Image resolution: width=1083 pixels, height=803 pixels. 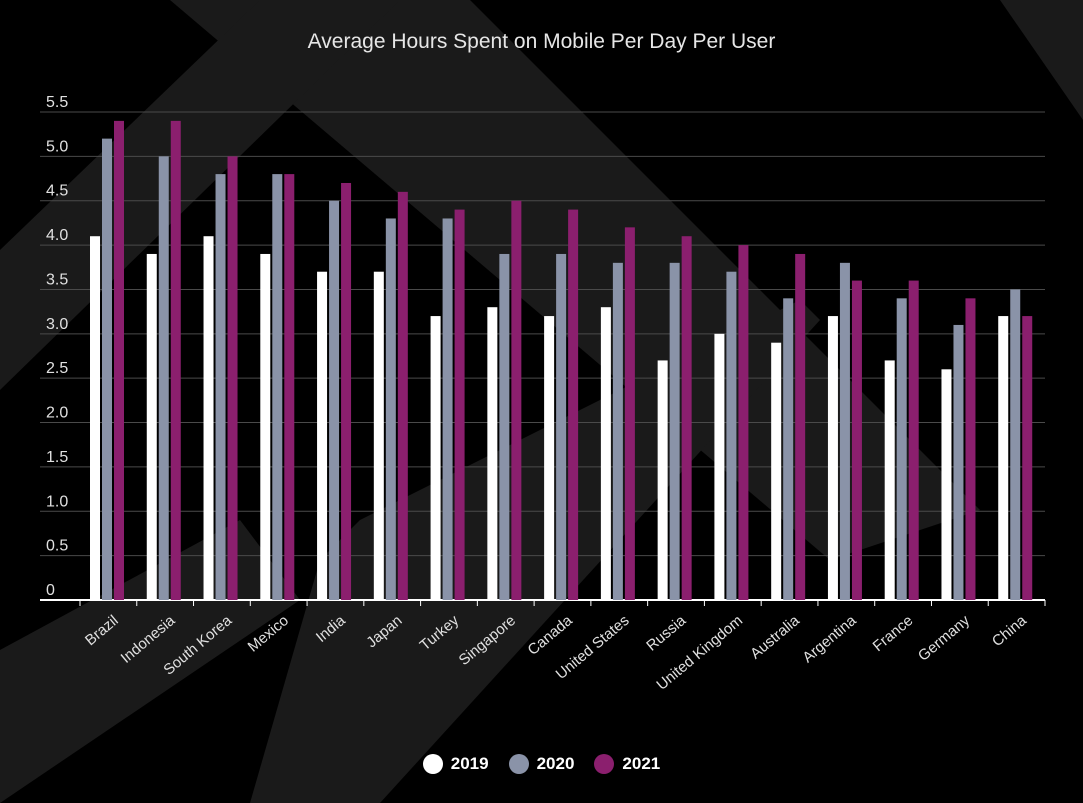 I want to click on bar-2021-south-korea, so click(x=232, y=378).